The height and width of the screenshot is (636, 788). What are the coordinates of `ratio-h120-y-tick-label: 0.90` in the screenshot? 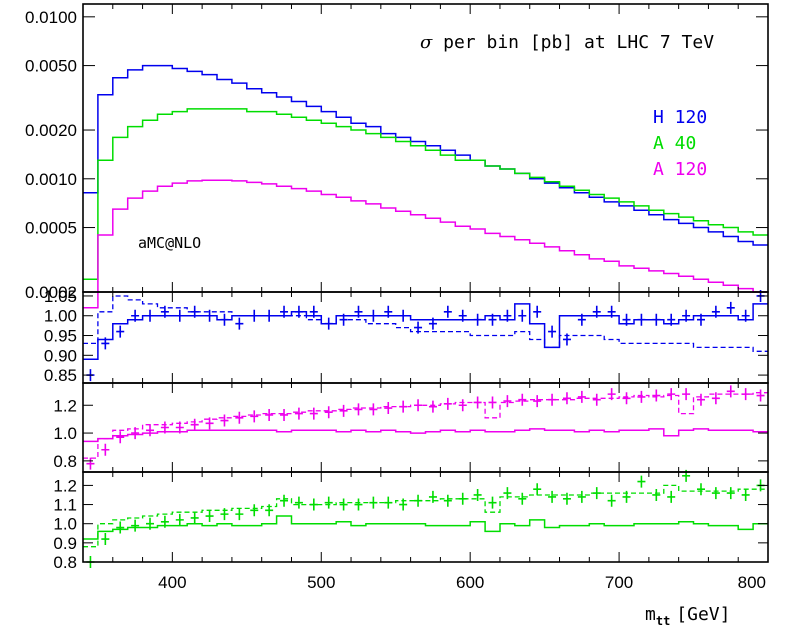 It's located at (60, 355).